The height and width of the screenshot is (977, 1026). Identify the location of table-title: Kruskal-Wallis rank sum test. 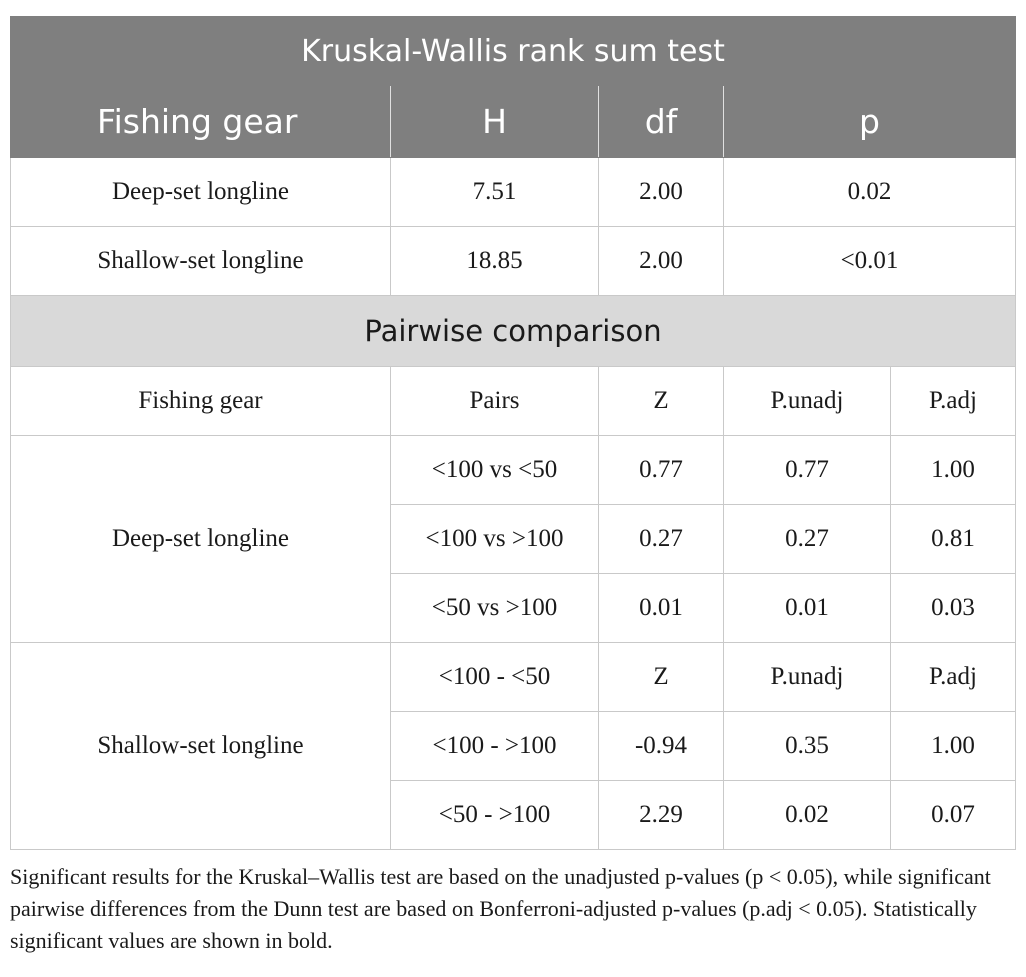
(513, 51).